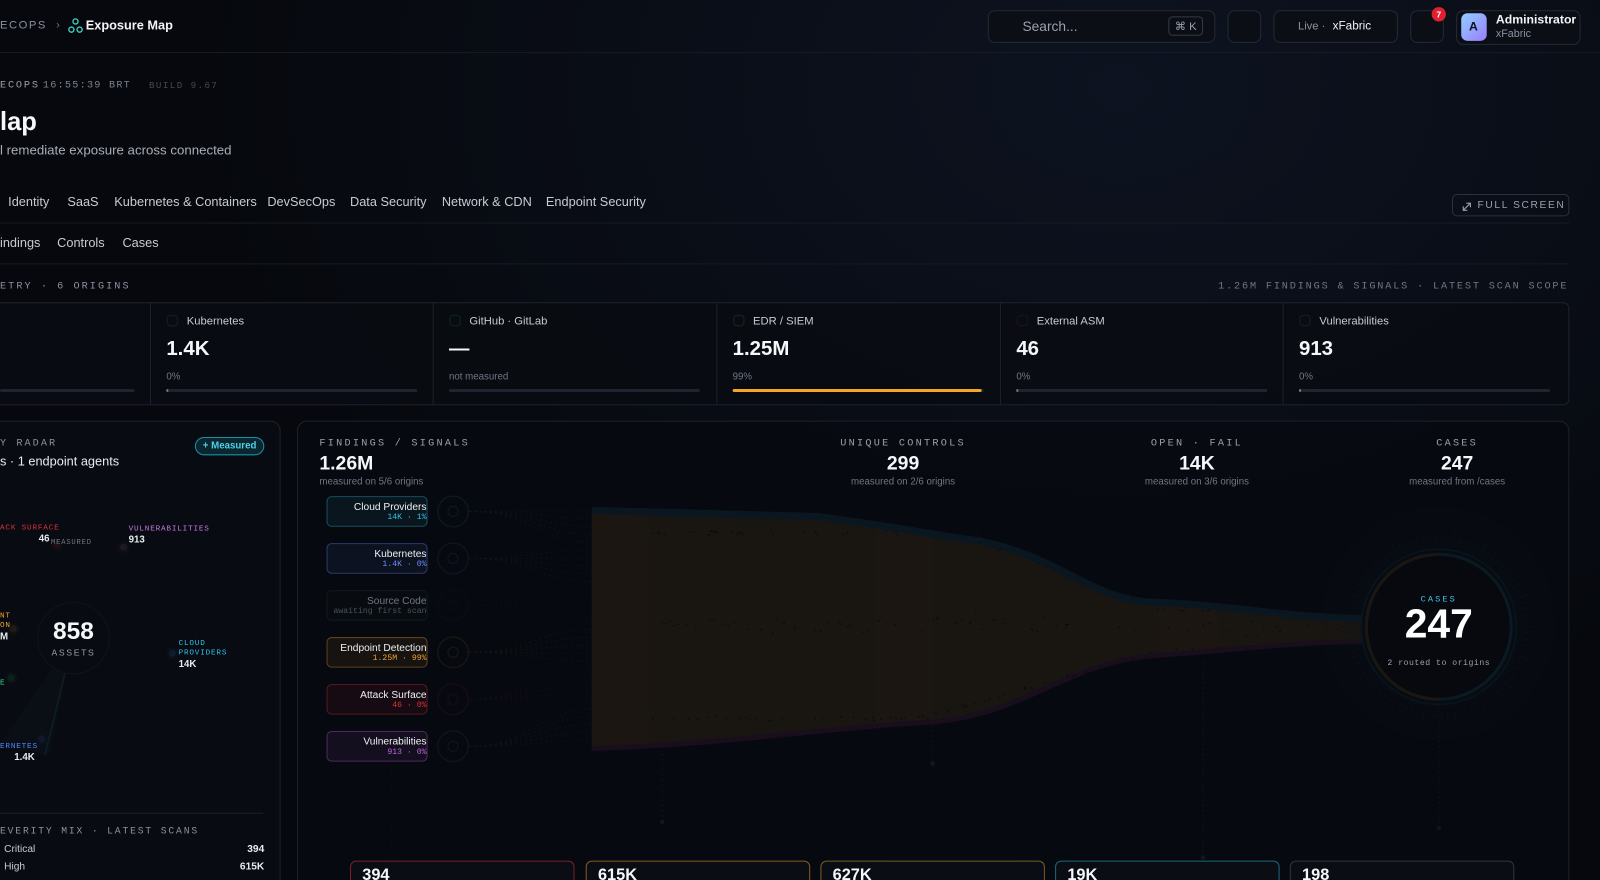 The image size is (1600, 880). What do you see at coordinates (18, 122) in the screenshot?
I see `page-title: lap` at bounding box center [18, 122].